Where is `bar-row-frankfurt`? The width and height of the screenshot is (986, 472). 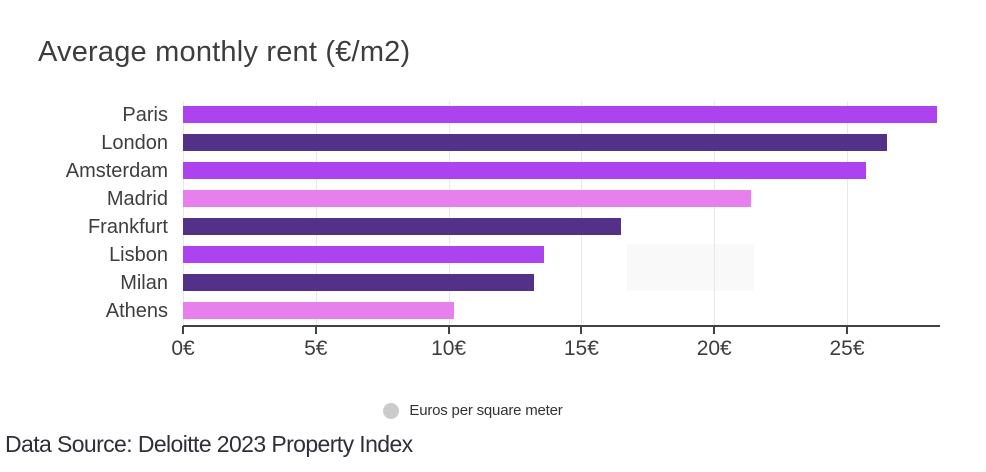 bar-row-frankfurt is located at coordinates (561, 227).